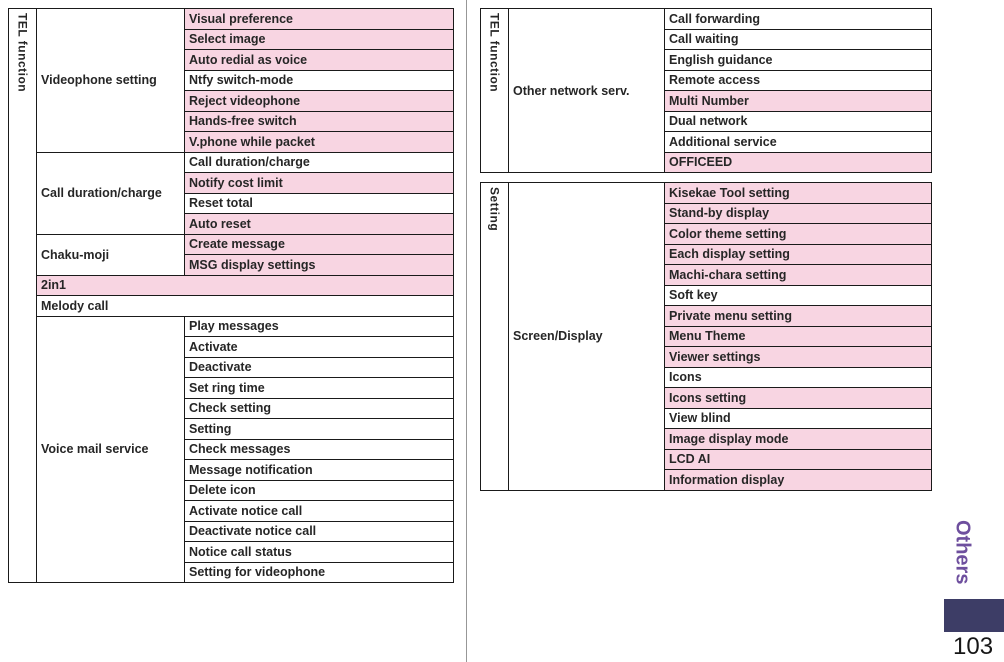  What do you see at coordinates (798, 121) in the screenshot?
I see `menu-item-cell: Dual network` at bounding box center [798, 121].